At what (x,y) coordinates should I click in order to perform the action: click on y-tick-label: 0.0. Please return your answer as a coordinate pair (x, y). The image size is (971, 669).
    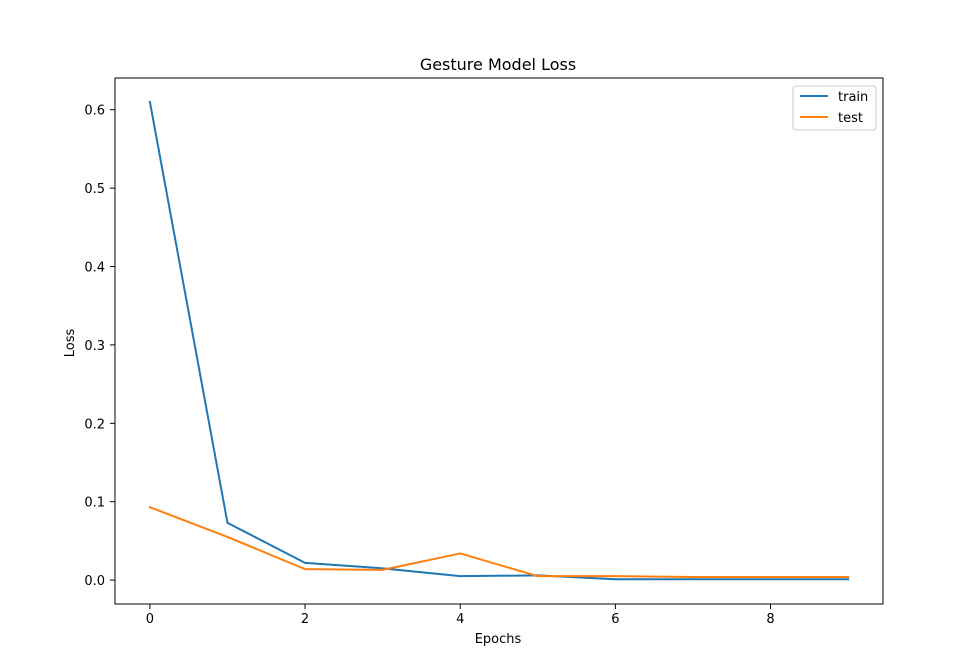
    Looking at the image, I should click on (94, 581).